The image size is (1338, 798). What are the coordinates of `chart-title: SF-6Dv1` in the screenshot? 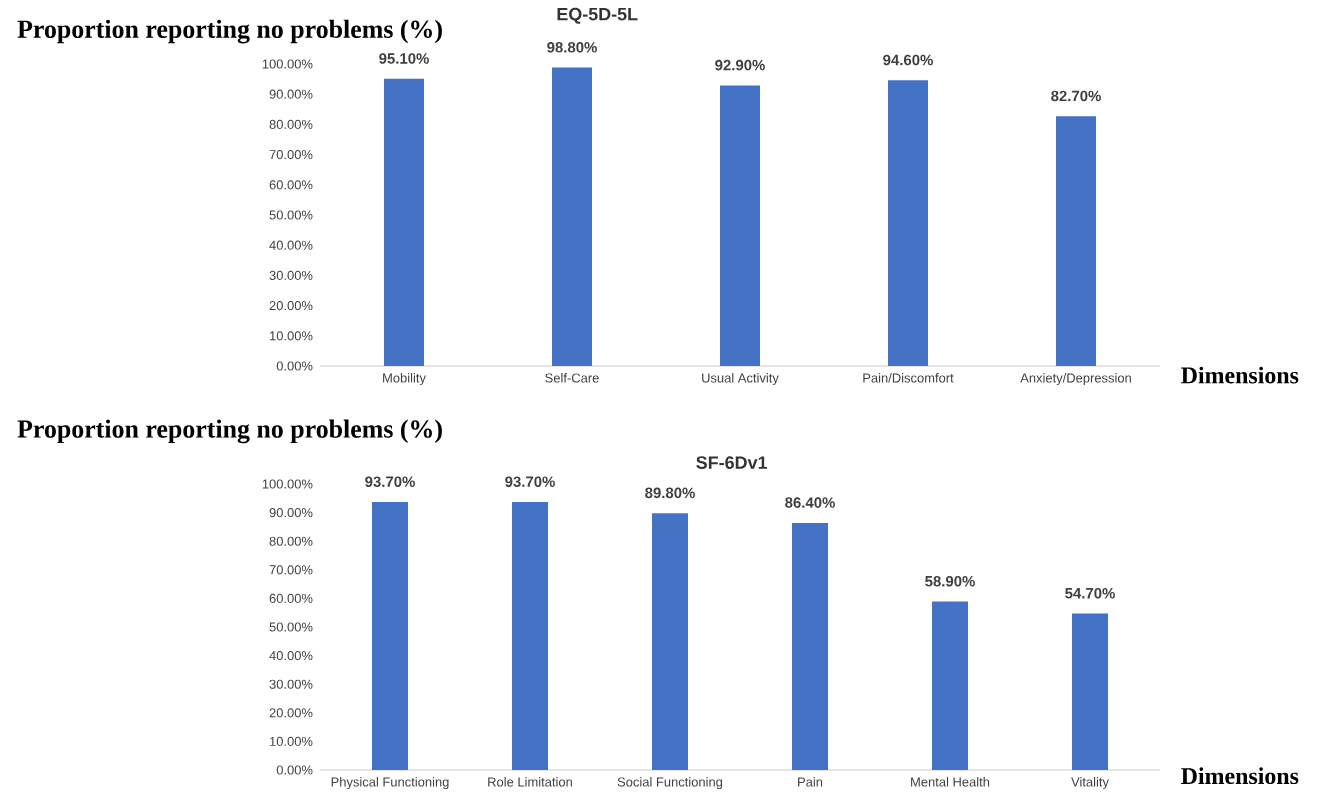 It's located at (731, 462).